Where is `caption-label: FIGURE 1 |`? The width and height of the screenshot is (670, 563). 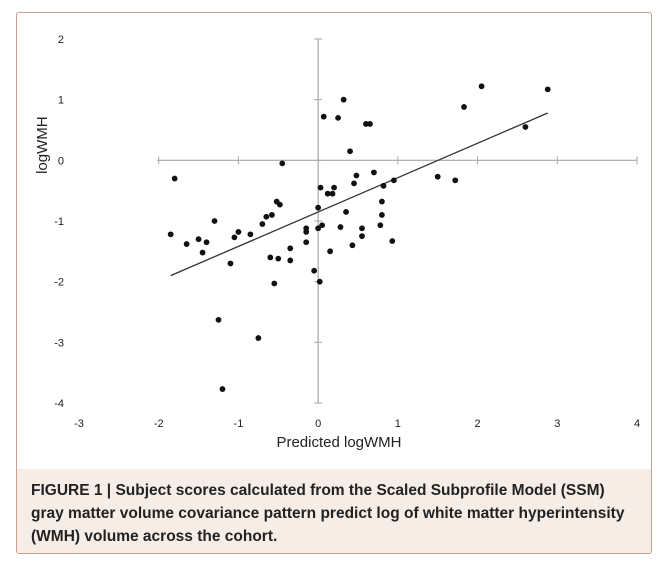 caption-label: FIGURE 1 | is located at coordinates (73, 490).